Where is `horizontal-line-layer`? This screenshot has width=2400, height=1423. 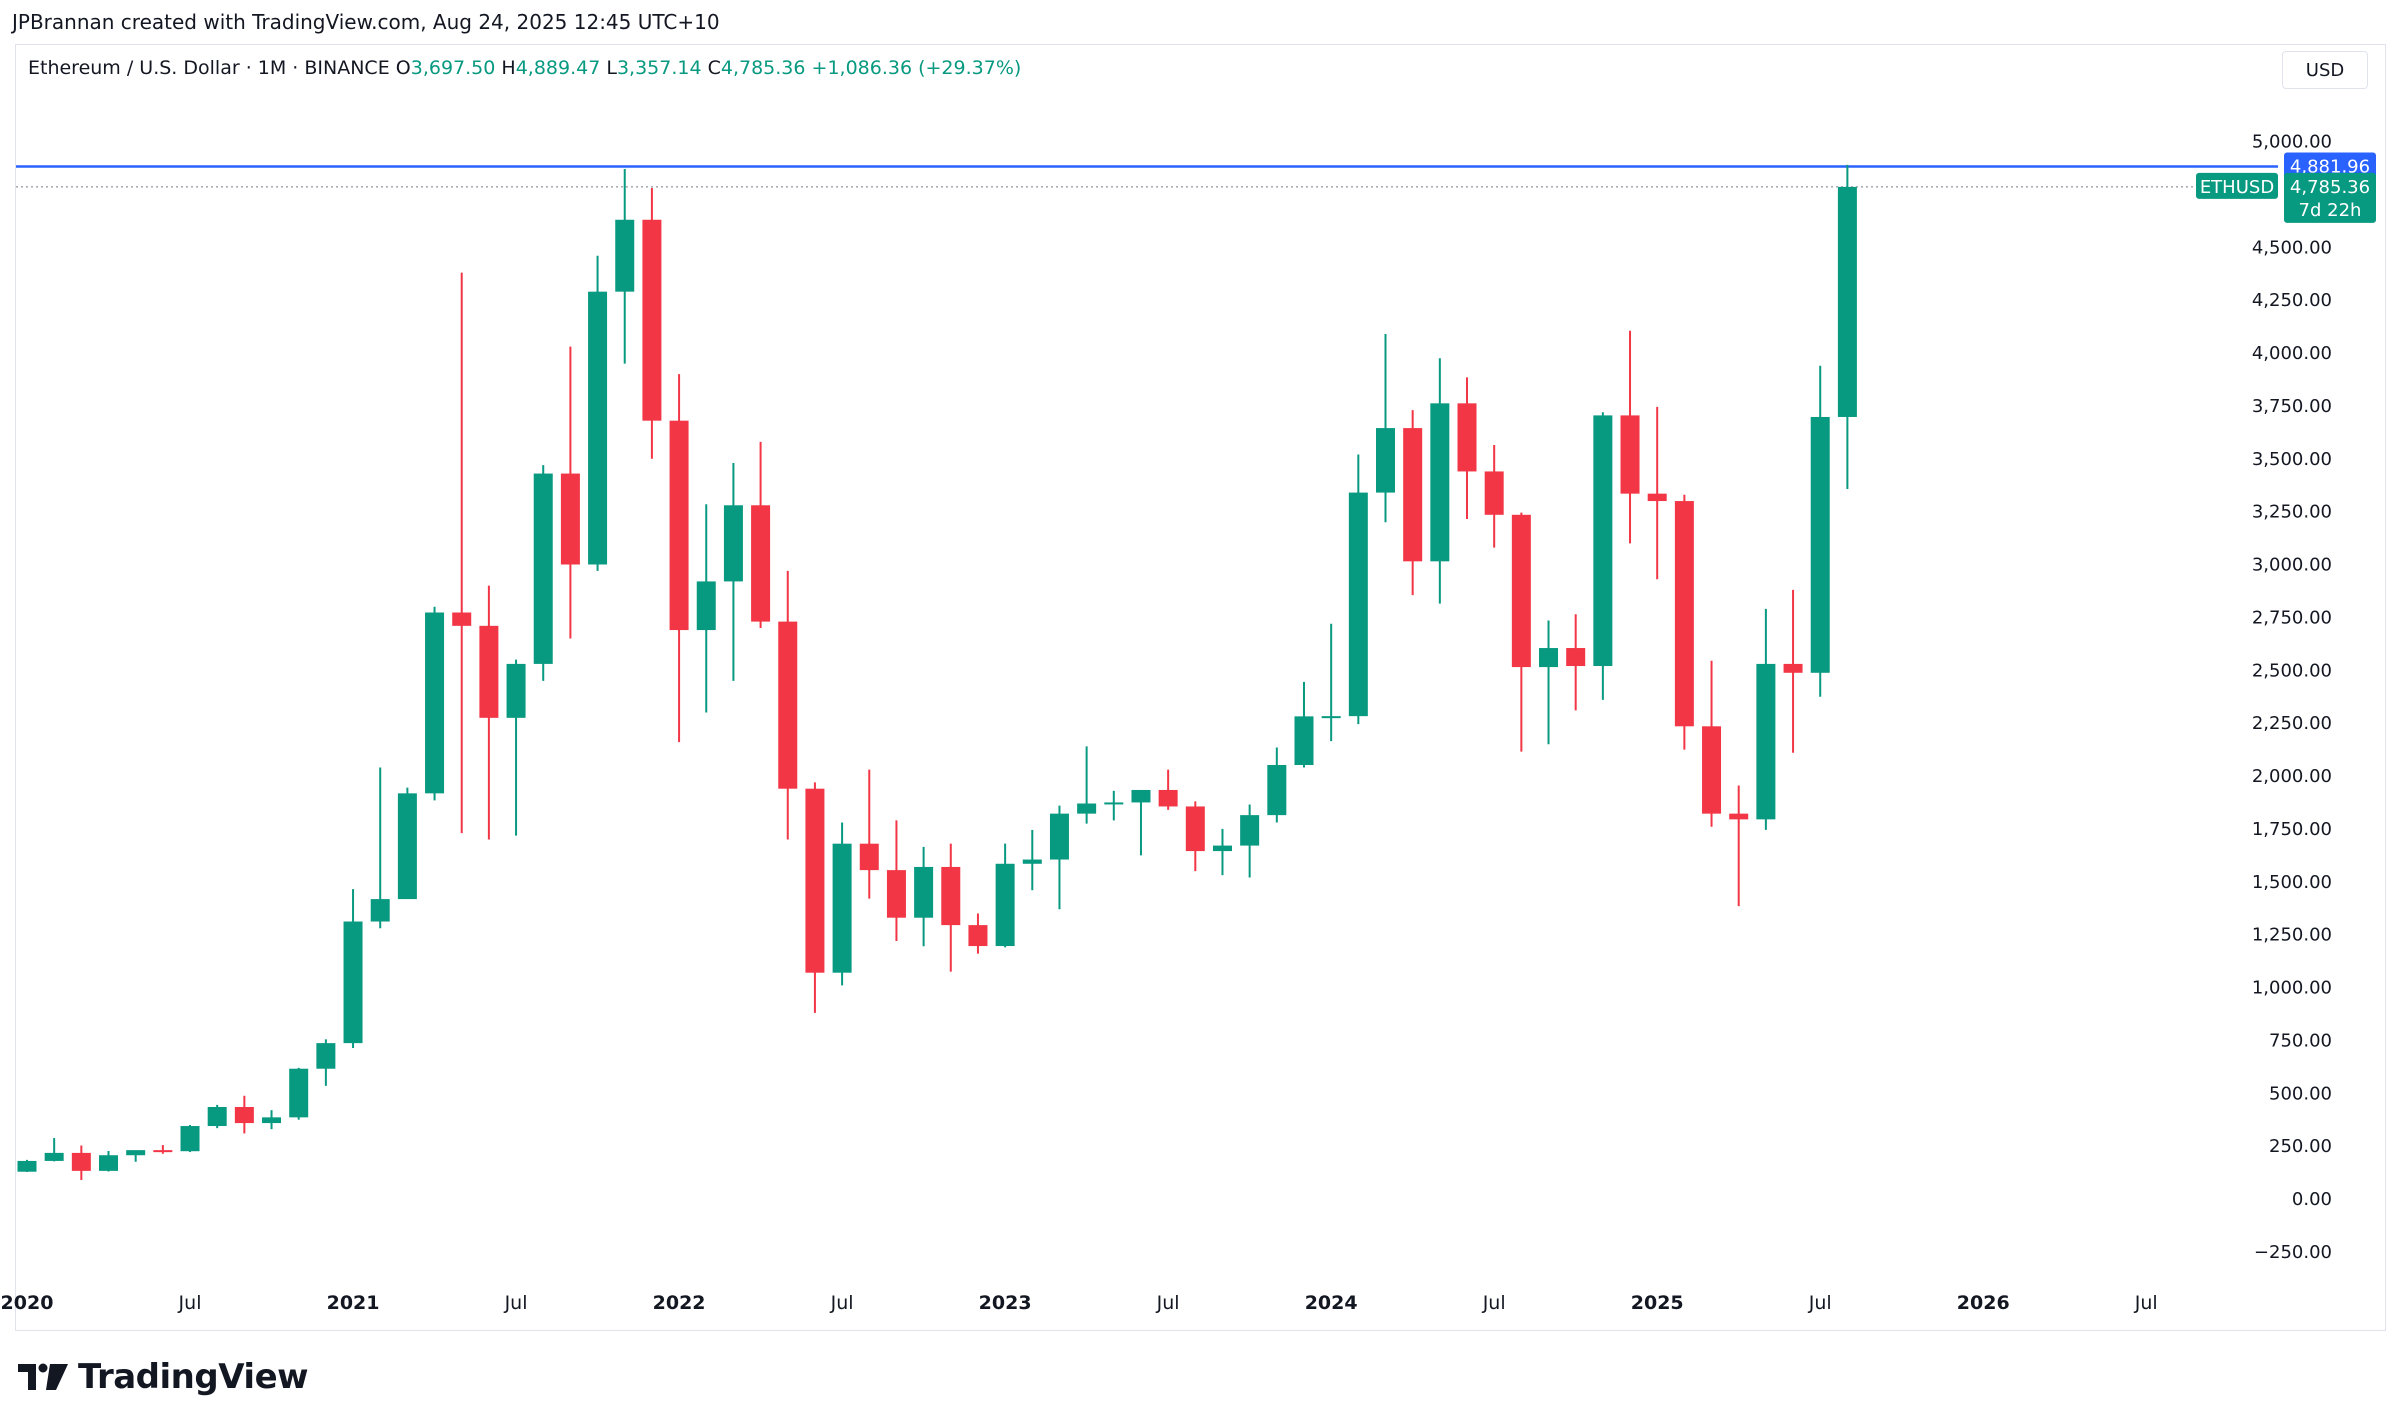 horizontal-line-layer is located at coordinates (1147, 176).